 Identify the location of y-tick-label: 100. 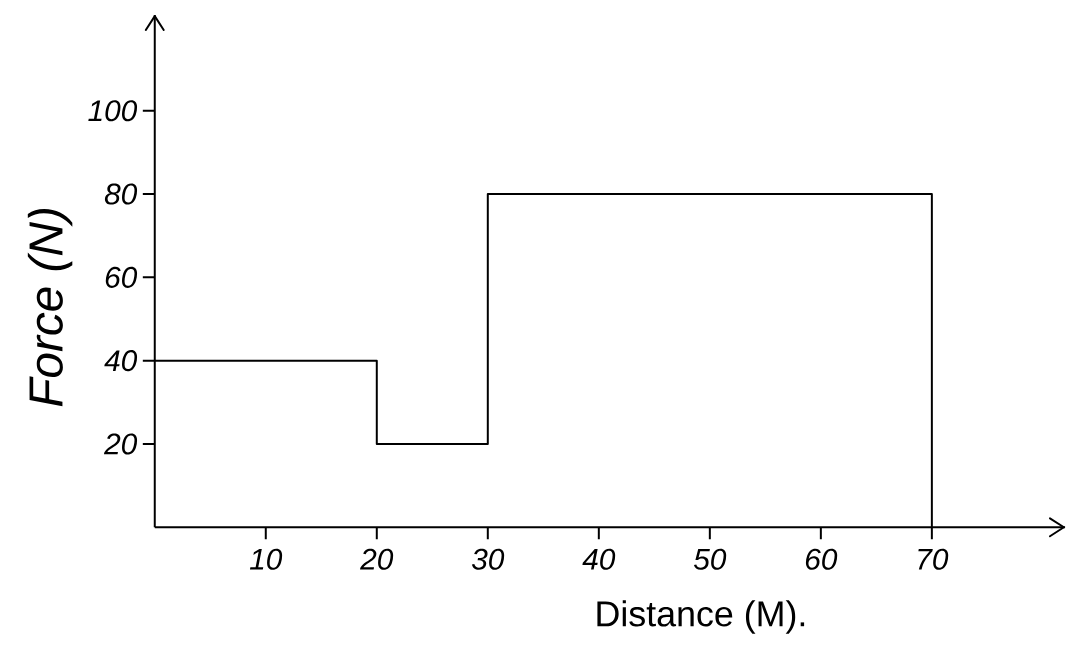
(113, 111).